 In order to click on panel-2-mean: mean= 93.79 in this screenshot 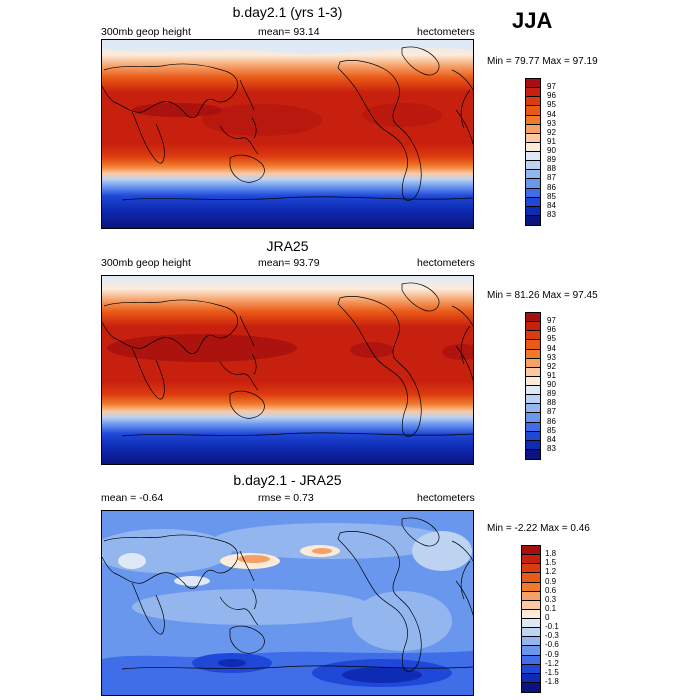, I will do `click(289, 263)`.